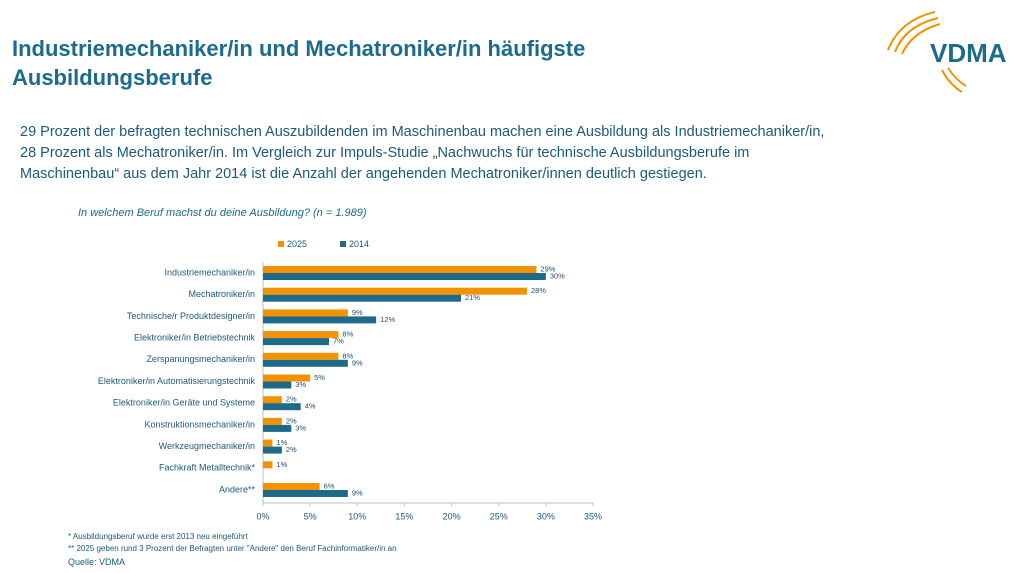 The height and width of the screenshot is (573, 1024). I want to click on category-label: Konstruktionsmechaniker/in, so click(199, 424).